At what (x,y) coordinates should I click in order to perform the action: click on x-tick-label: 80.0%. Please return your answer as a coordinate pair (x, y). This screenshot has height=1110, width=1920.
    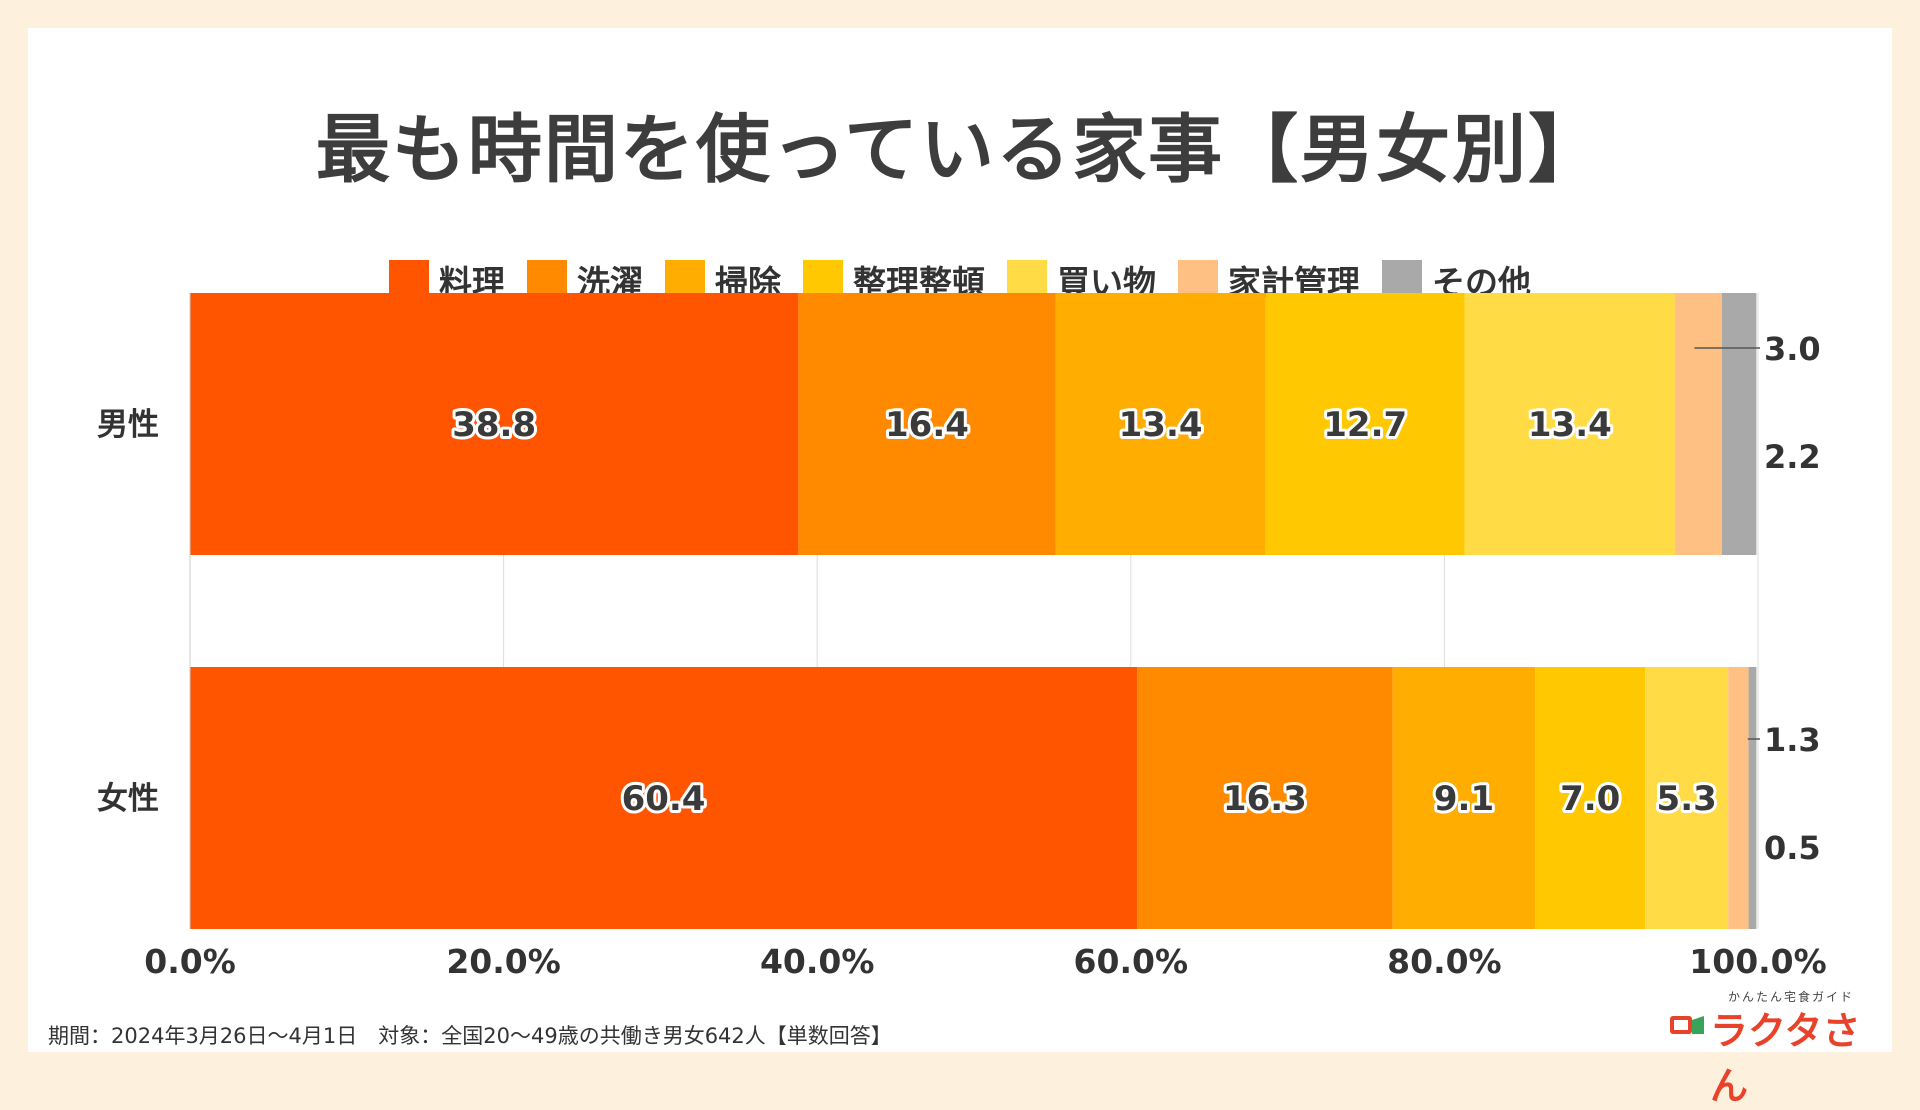
    Looking at the image, I should click on (1444, 961).